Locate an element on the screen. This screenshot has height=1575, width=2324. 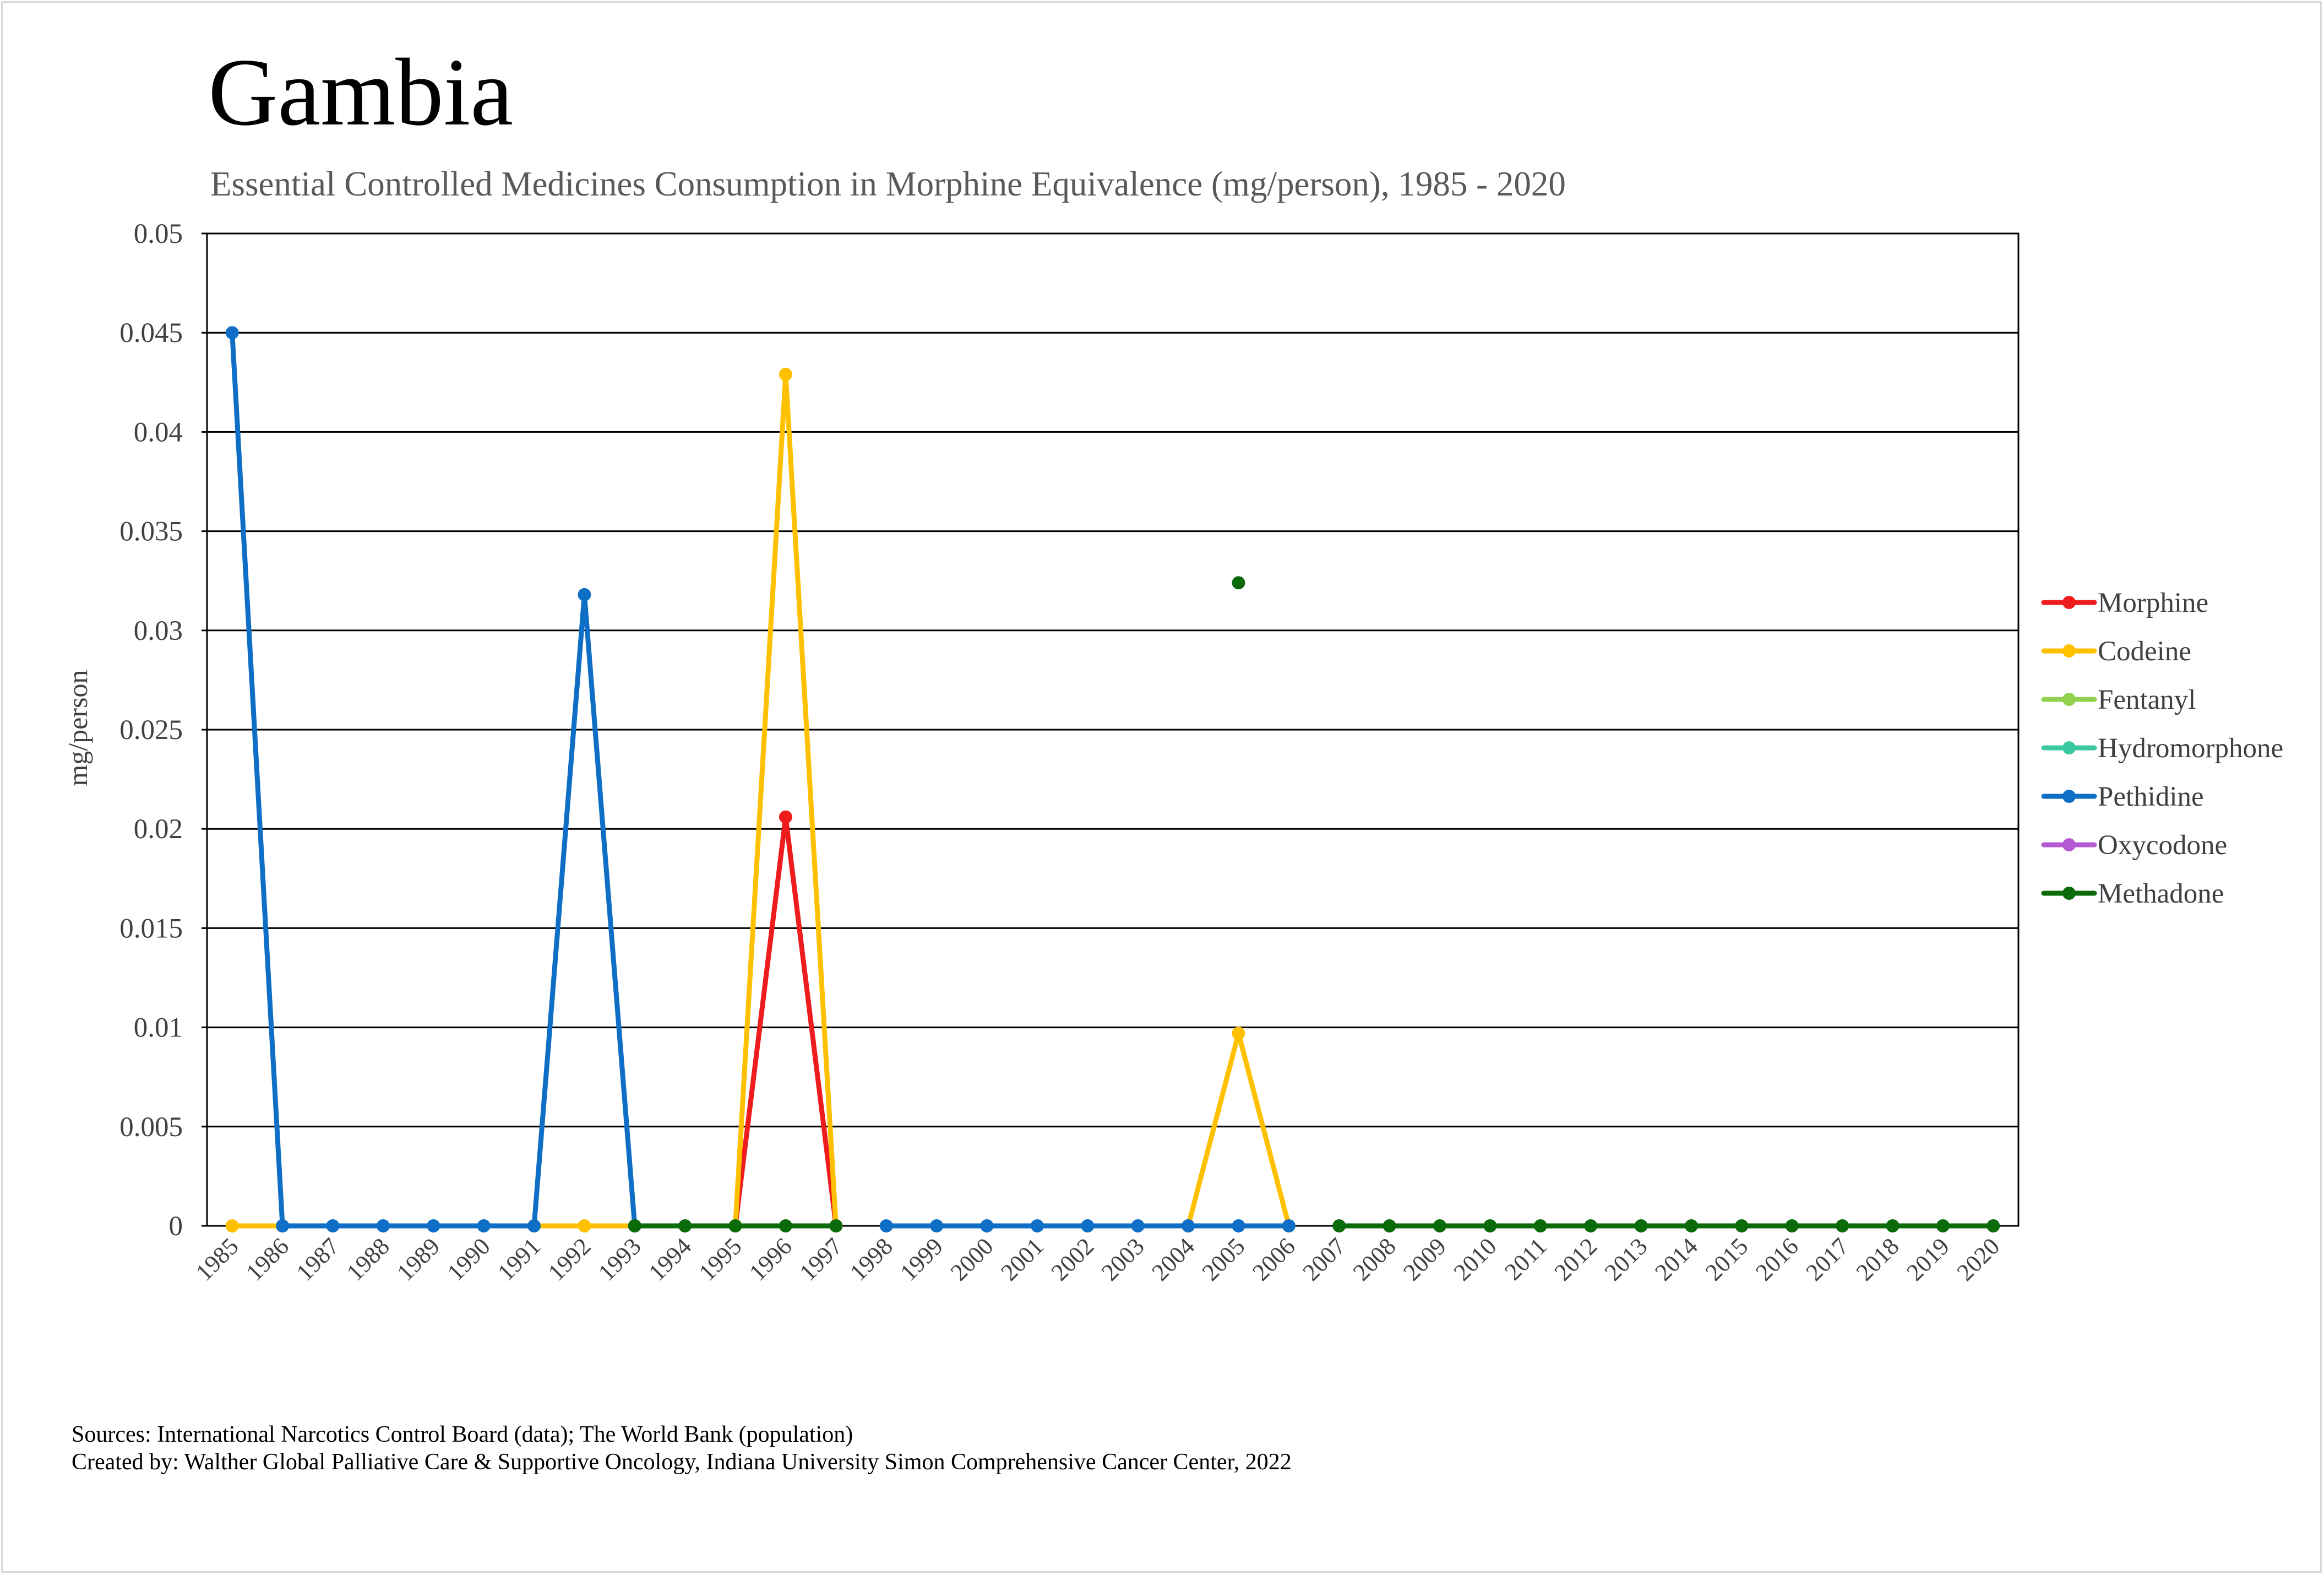
x-tick-label: 2002 is located at coordinates (1073, 1259).